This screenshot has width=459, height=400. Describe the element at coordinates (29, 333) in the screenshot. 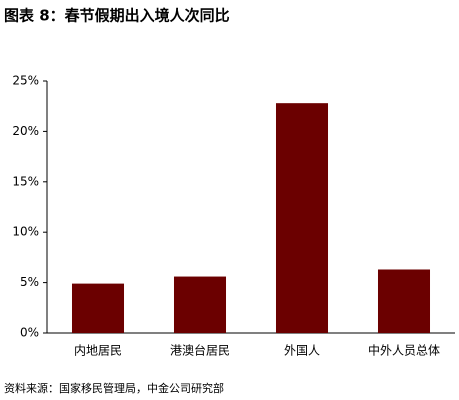

I see `y-tick-label: 0%` at that location.